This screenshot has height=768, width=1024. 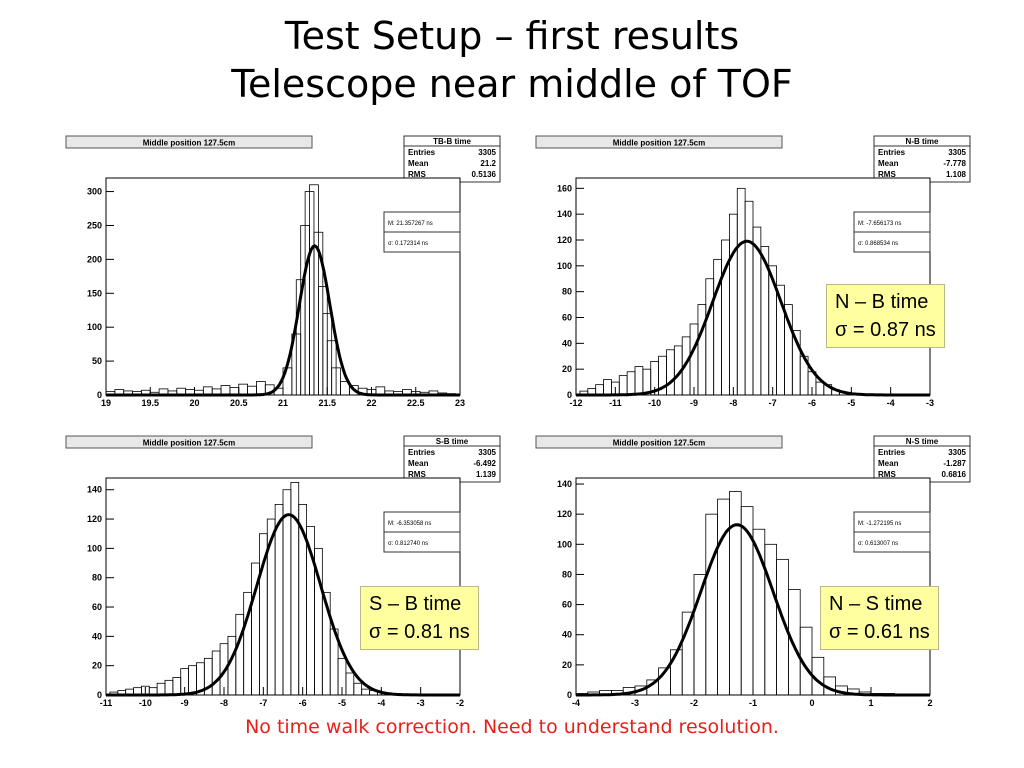 What do you see at coordinates (415, 604) in the screenshot?
I see `result-s-b-label: S – B time` at bounding box center [415, 604].